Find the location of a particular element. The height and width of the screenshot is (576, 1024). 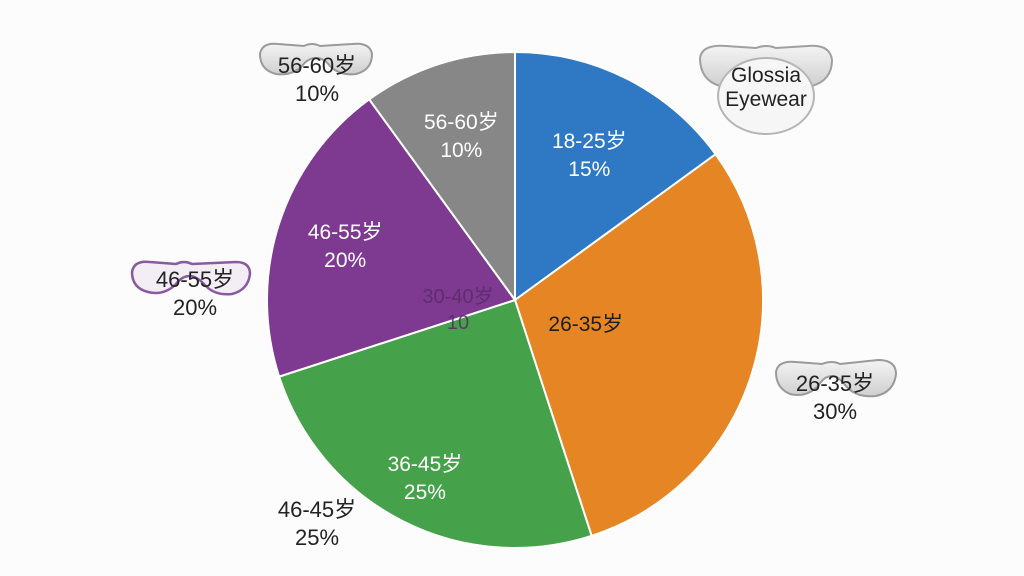

center-overlap-line2: 10 is located at coordinates (458, 323).